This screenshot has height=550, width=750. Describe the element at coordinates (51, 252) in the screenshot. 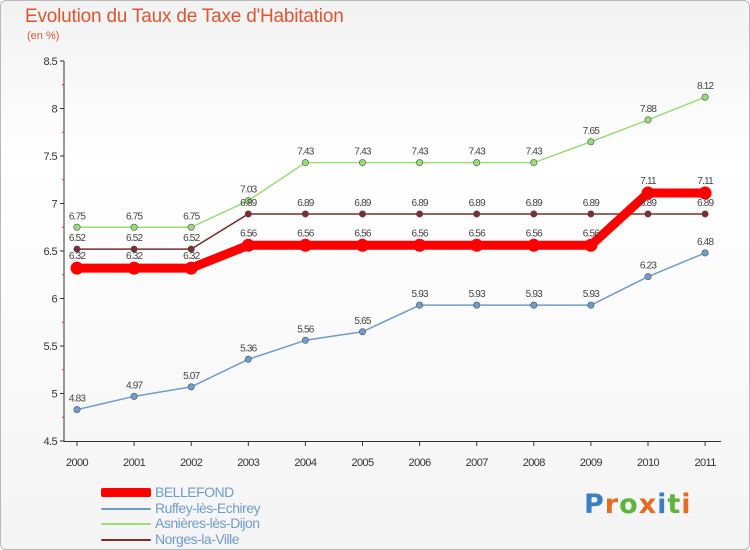

I see `y-tick-label: 6.5` at that location.